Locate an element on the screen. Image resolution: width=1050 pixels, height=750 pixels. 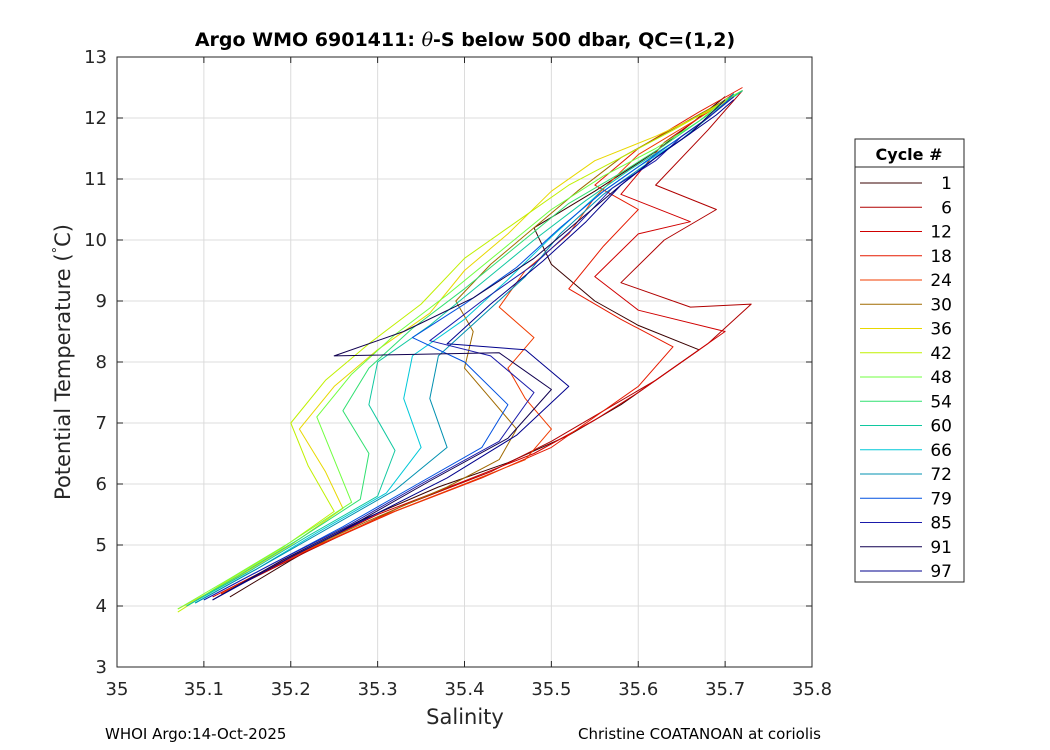
legend-label: 97 is located at coordinates (941, 572).